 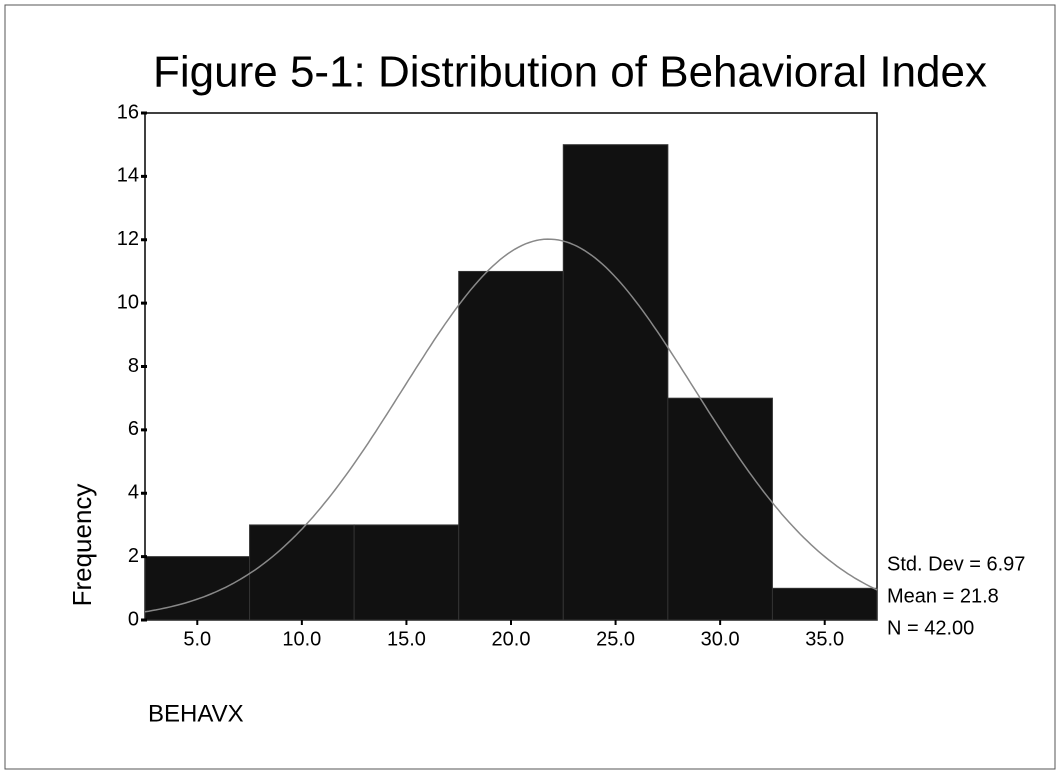 I want to click on stat-label: Std. Dev = 6.97, so click(x=956, y=564).